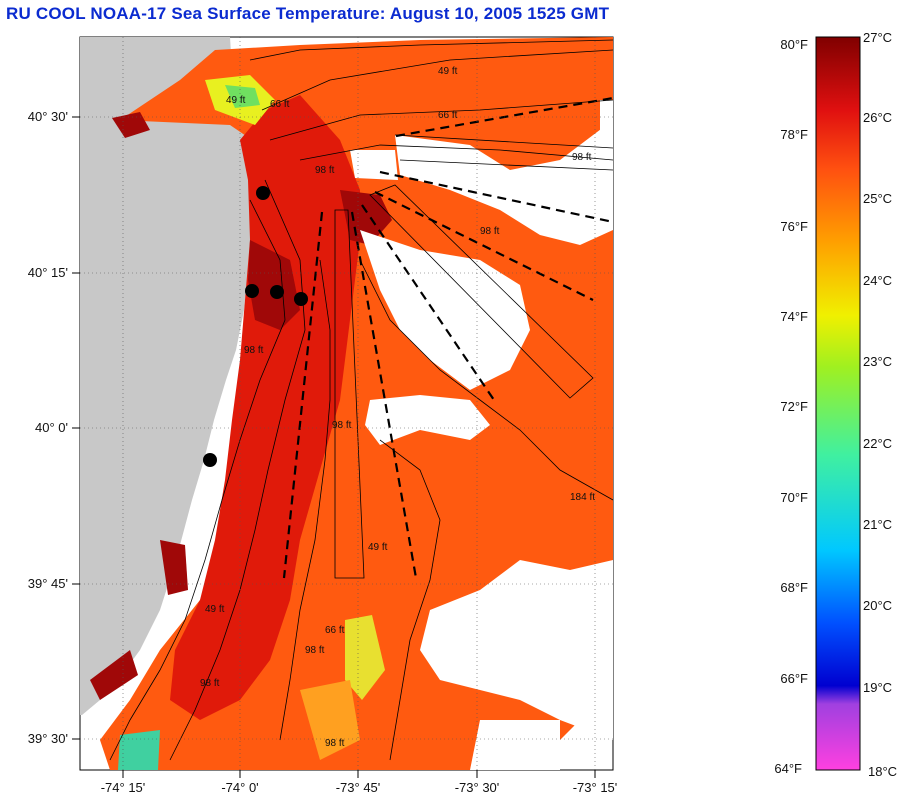 This screenshot has width=913, height=801. Describe the element at coordinates (794, 316) in the screenshot. I see `colorbar-f-label: 74°F` at that location.